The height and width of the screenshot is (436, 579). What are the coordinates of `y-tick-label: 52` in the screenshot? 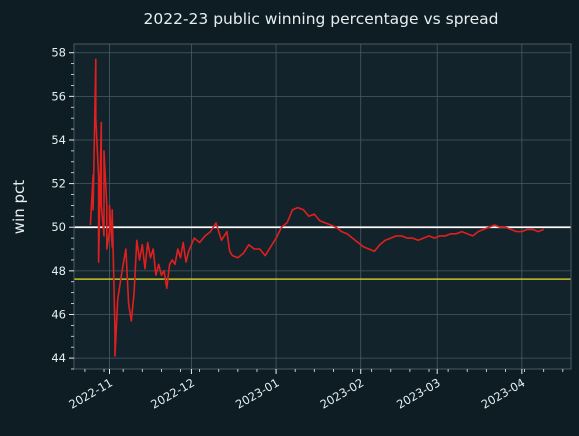 It's located at (58, 184).